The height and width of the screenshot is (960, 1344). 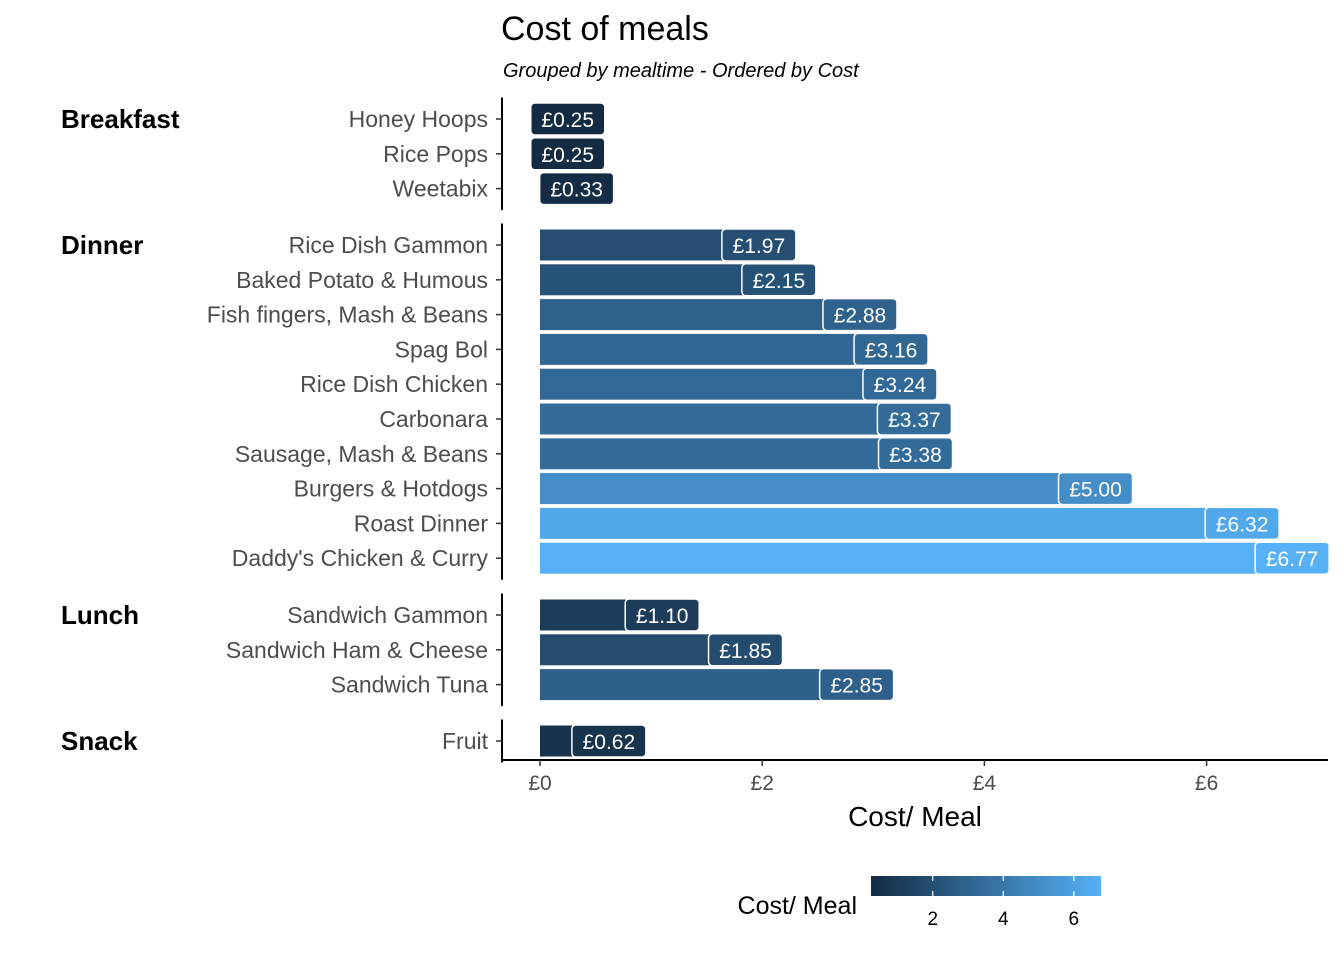 What do you see at coordinates (1003, 919) in the screenshot?
I see `legend-tick-label: 4` at bounding box center [1003, 919].